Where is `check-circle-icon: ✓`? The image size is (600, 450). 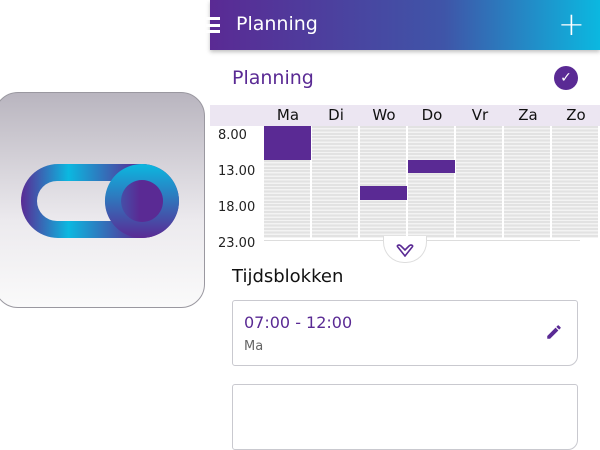
check-circle-icon: ✓ is located at coordinates (566, 78).